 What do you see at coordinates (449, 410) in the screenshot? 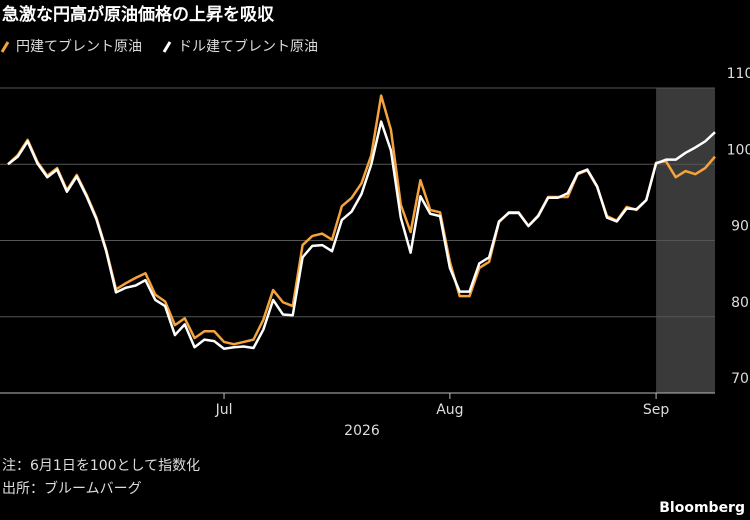
I see `x-tick-label: Aug` at bounding box center [449, 410].